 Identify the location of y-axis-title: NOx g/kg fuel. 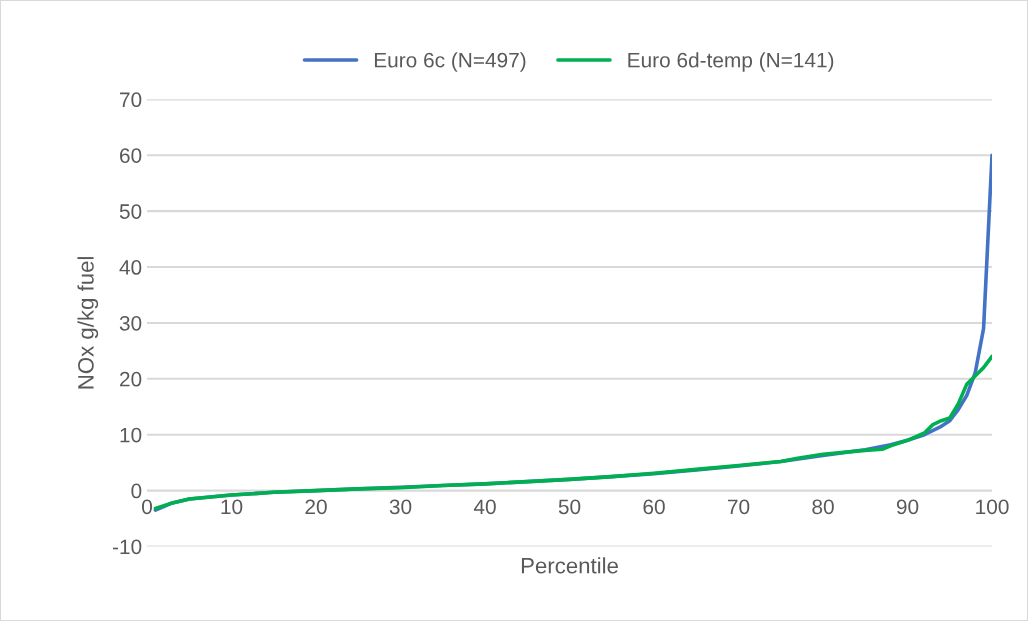
(88, 323).